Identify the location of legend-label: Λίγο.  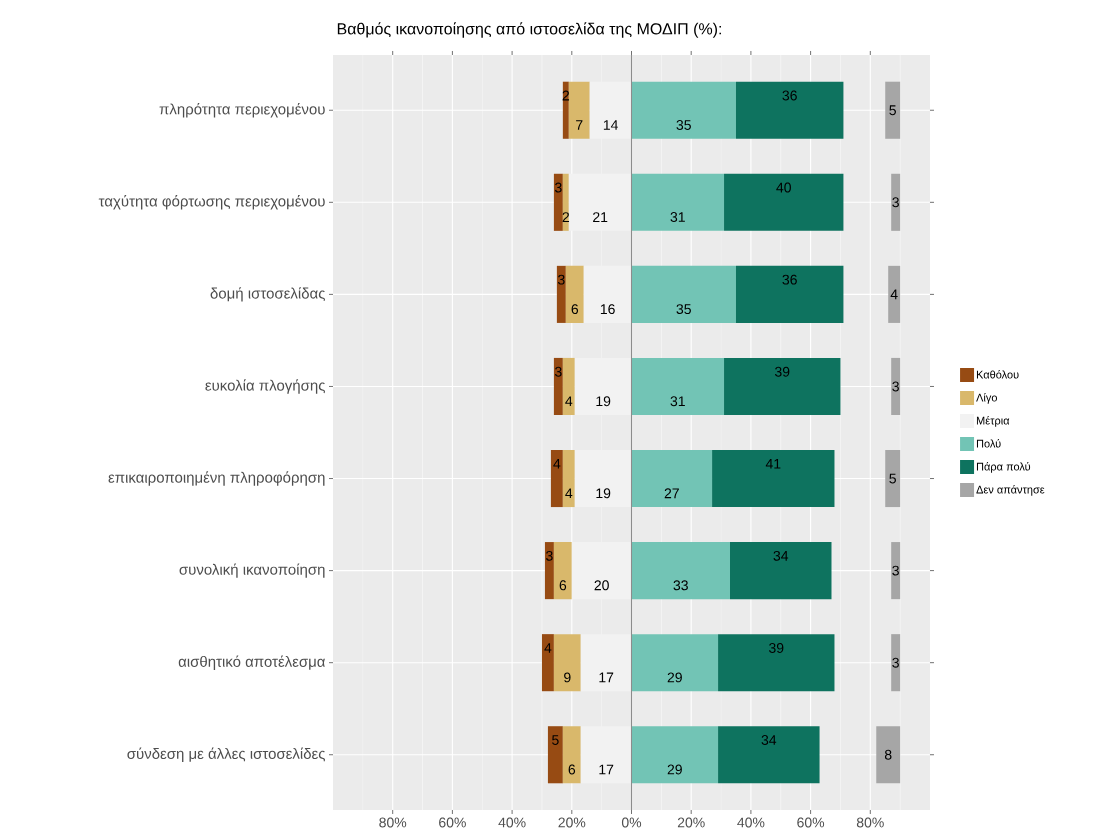
(986, 398).